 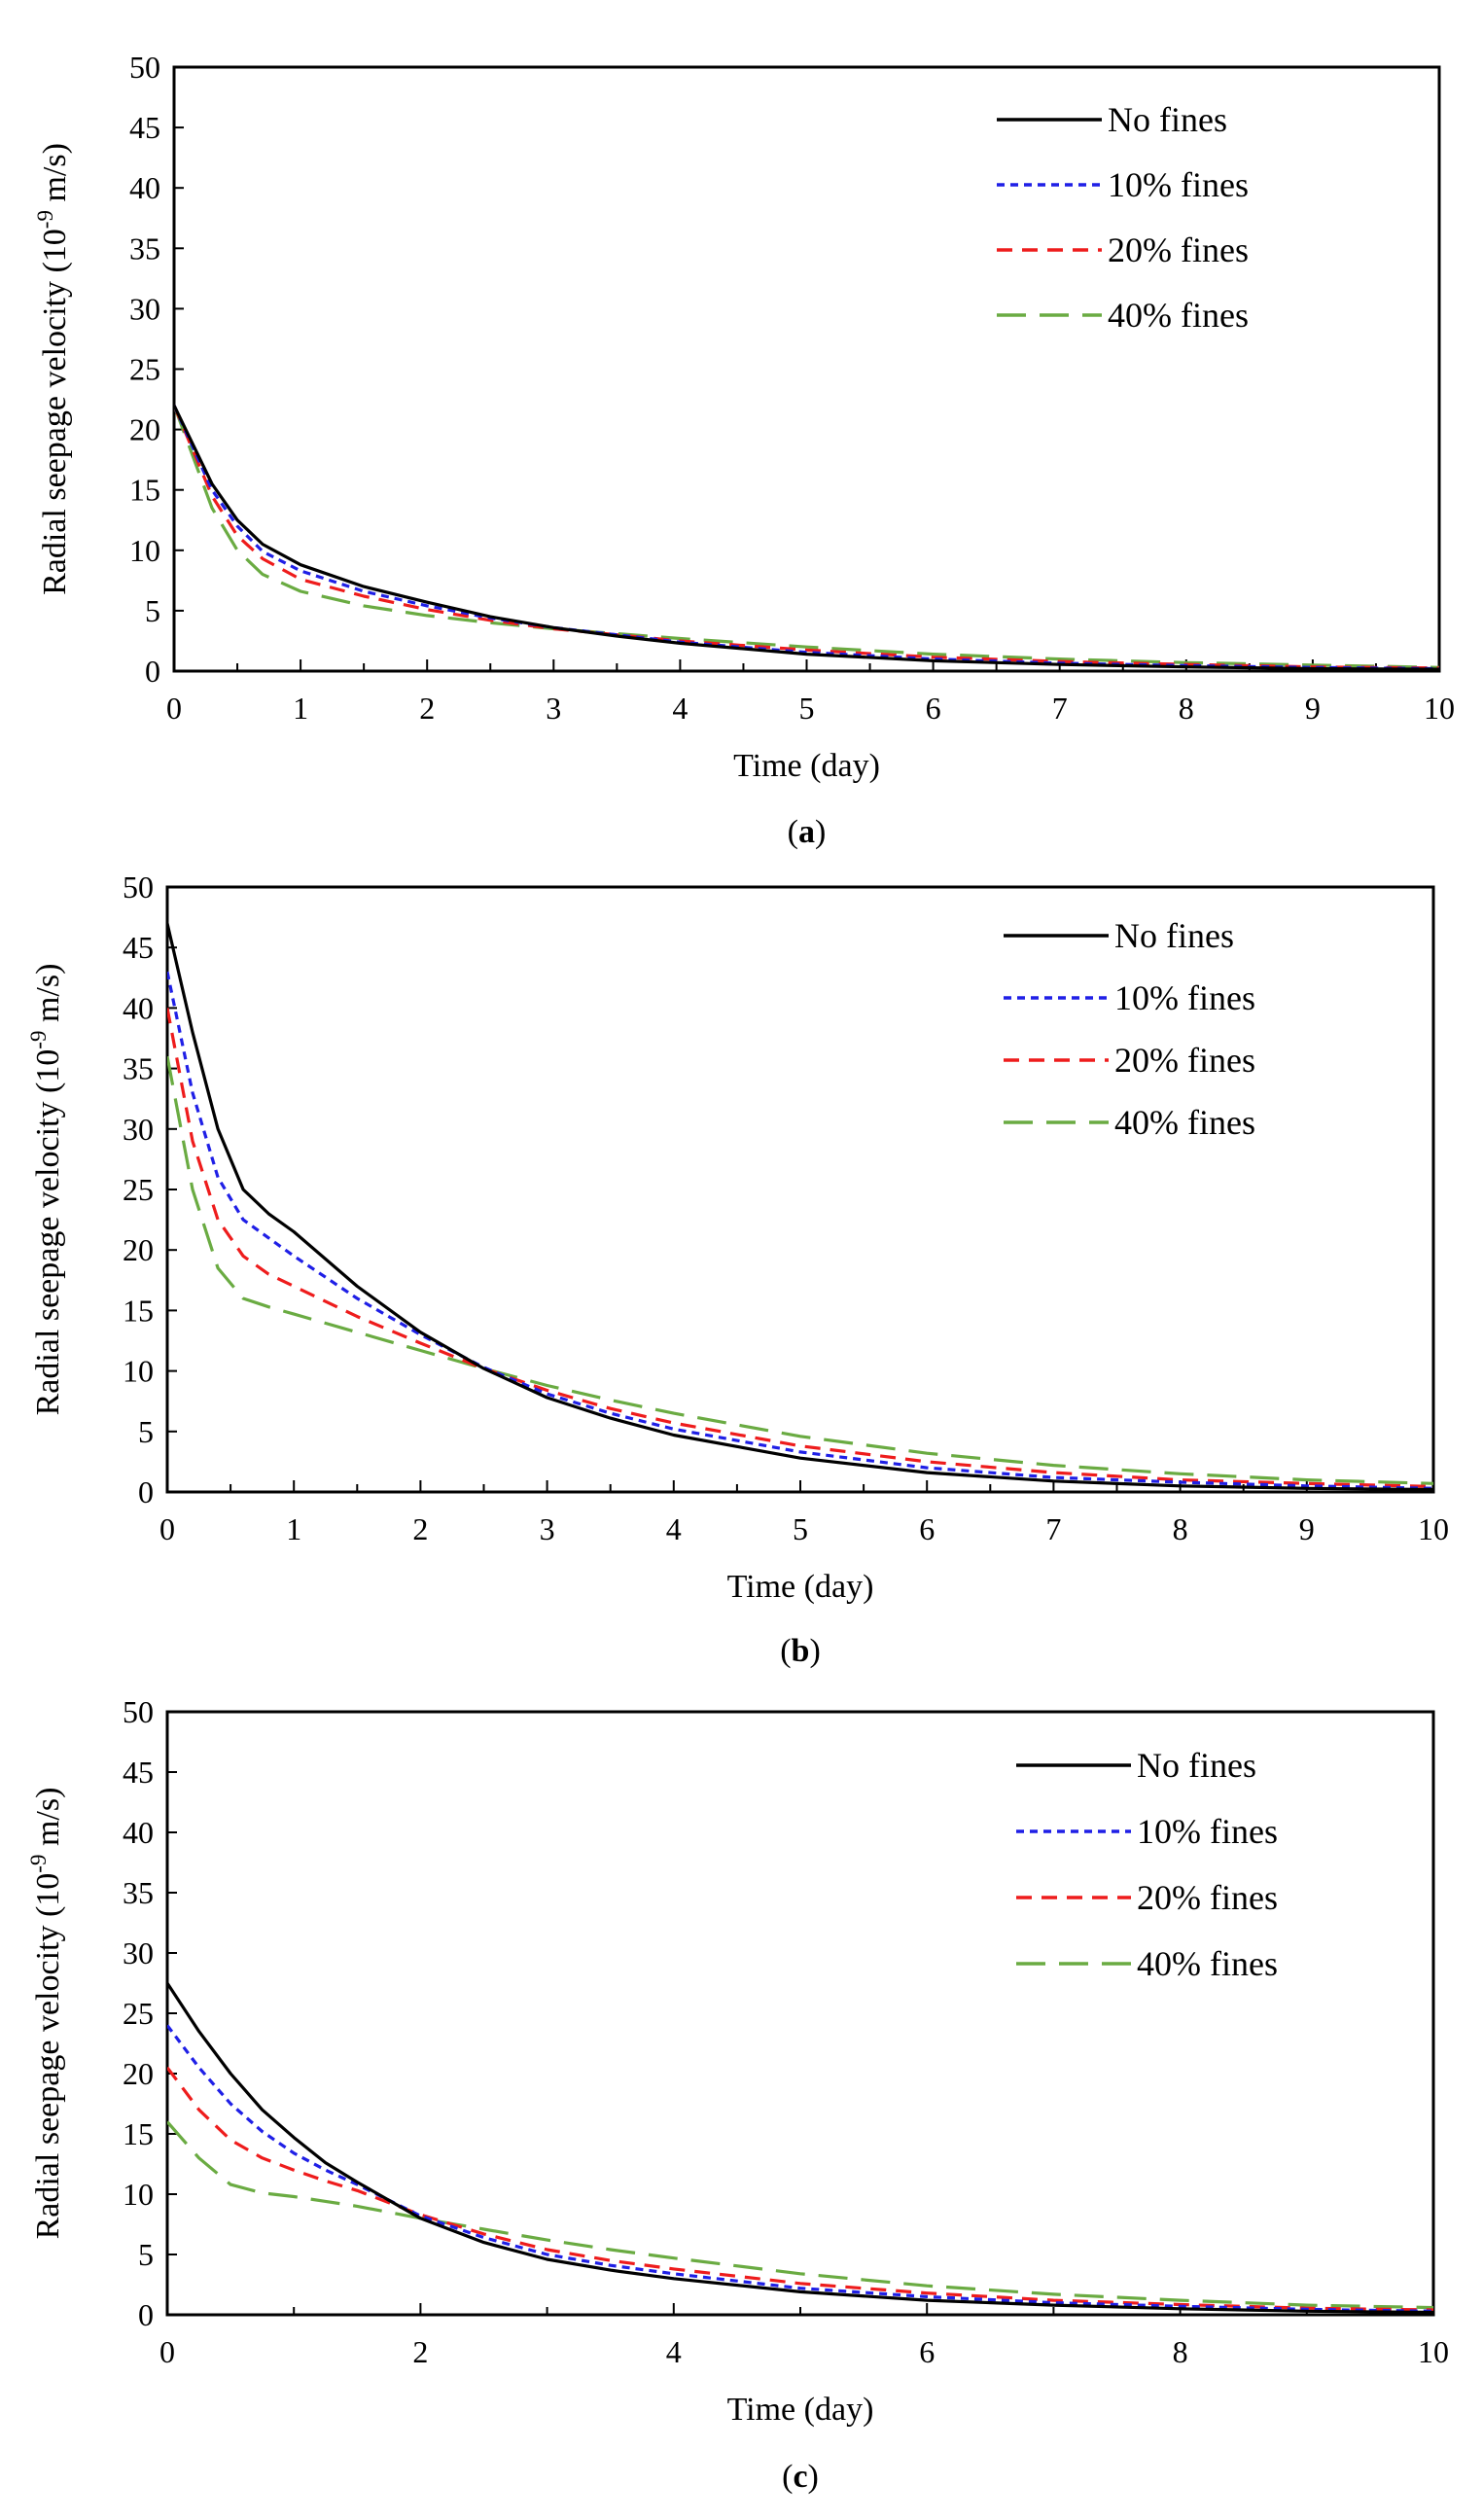 I want to click on panel-caption: (b), so click(x=800, y=1651).